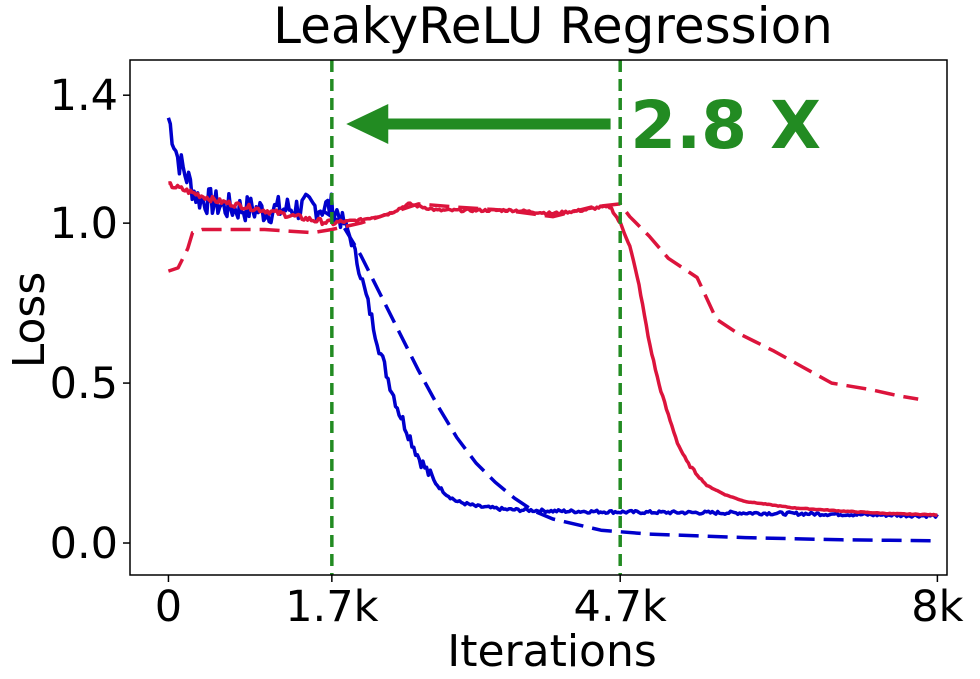 Image resolution: width=980 pixels, height=679 pixels. What do you see at coordinates (937, 607) in the screenshot?
I see `x-tick-label-4: 8k` at bounding box center [937, 607].